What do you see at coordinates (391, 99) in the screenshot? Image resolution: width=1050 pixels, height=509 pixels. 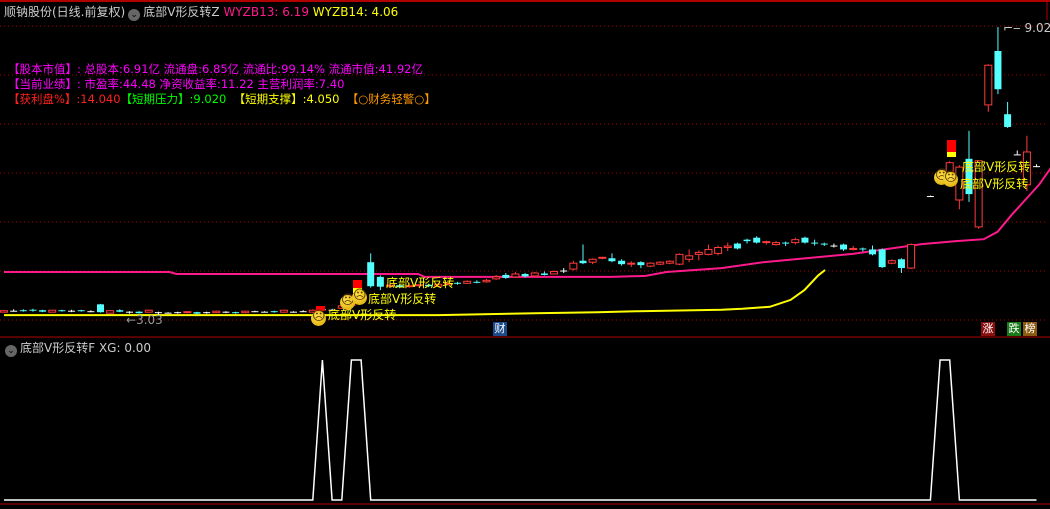 I see `finance-warning: 【○财务轻警○】` at bounding box center [391, 99].